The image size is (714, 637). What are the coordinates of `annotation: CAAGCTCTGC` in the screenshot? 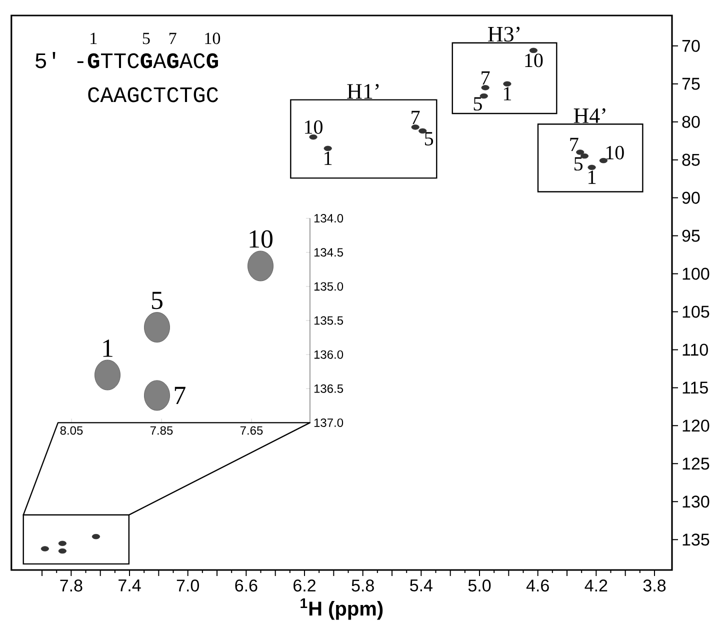 It's located at (153, 94).